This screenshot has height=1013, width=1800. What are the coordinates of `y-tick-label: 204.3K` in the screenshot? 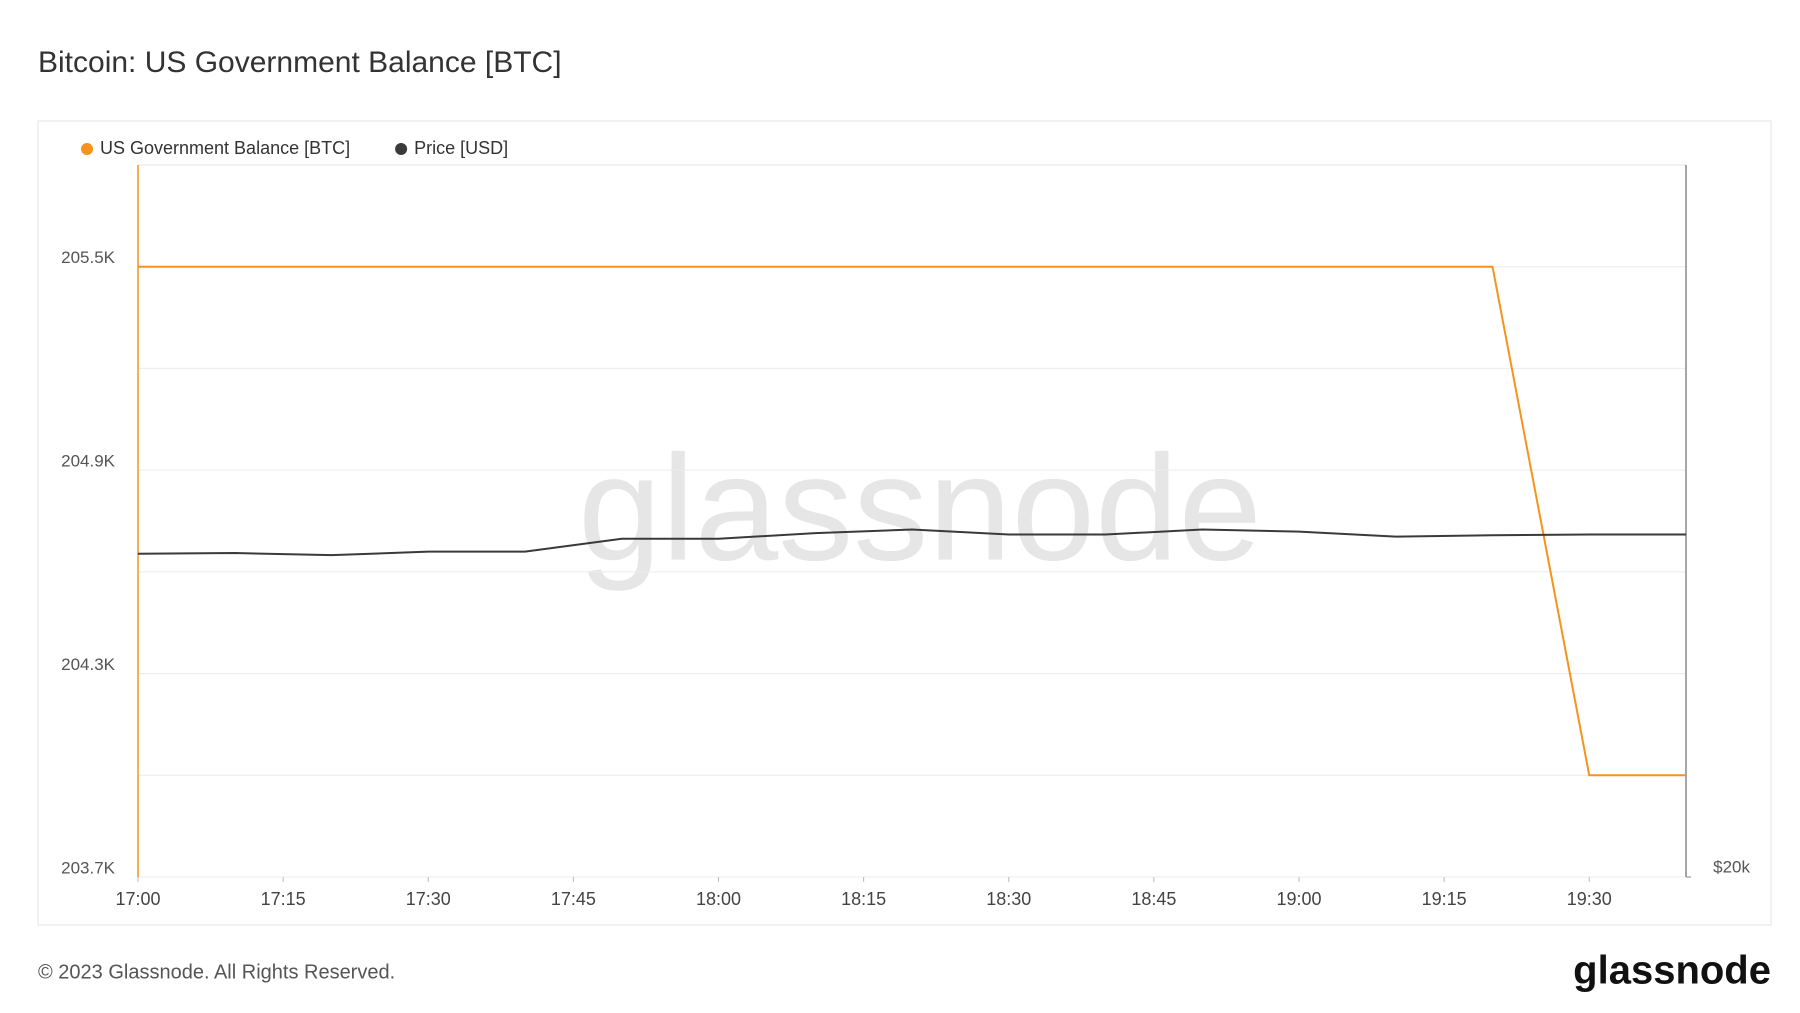 It's located at (88, 664).